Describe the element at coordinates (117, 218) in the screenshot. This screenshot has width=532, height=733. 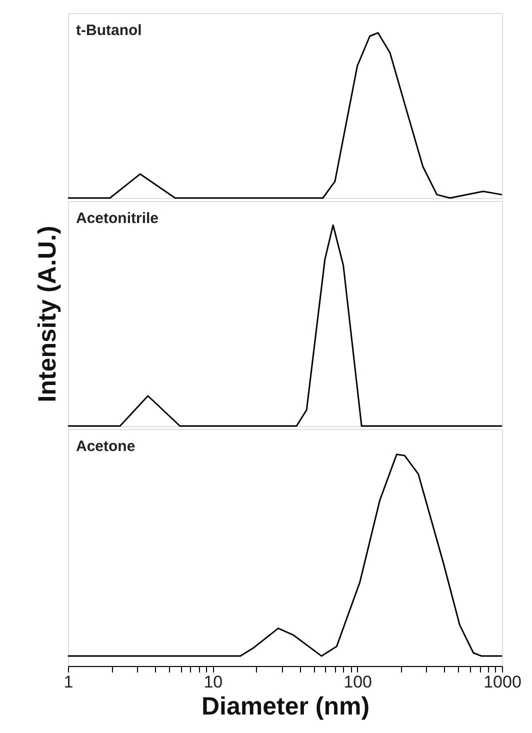
I see `text: Acetonitrile` at that location.